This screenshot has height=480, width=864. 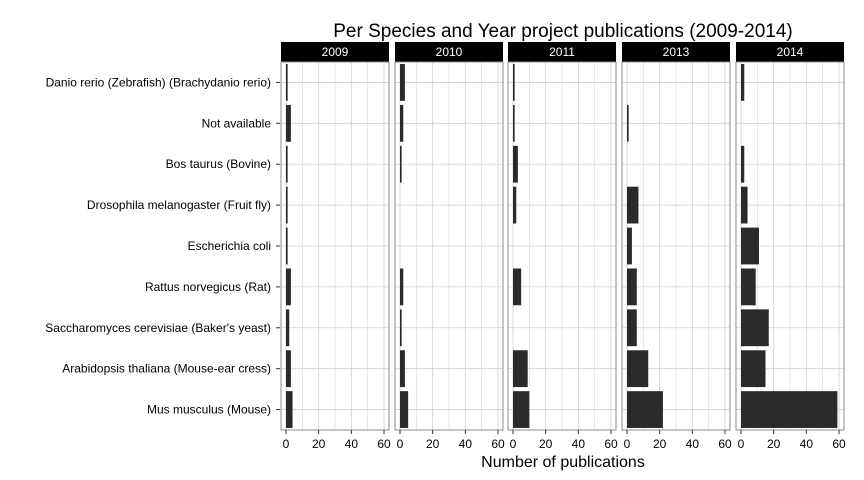 I want to click on panel-2011: 2011 0 20 40 60, so click(x=562, y=246).